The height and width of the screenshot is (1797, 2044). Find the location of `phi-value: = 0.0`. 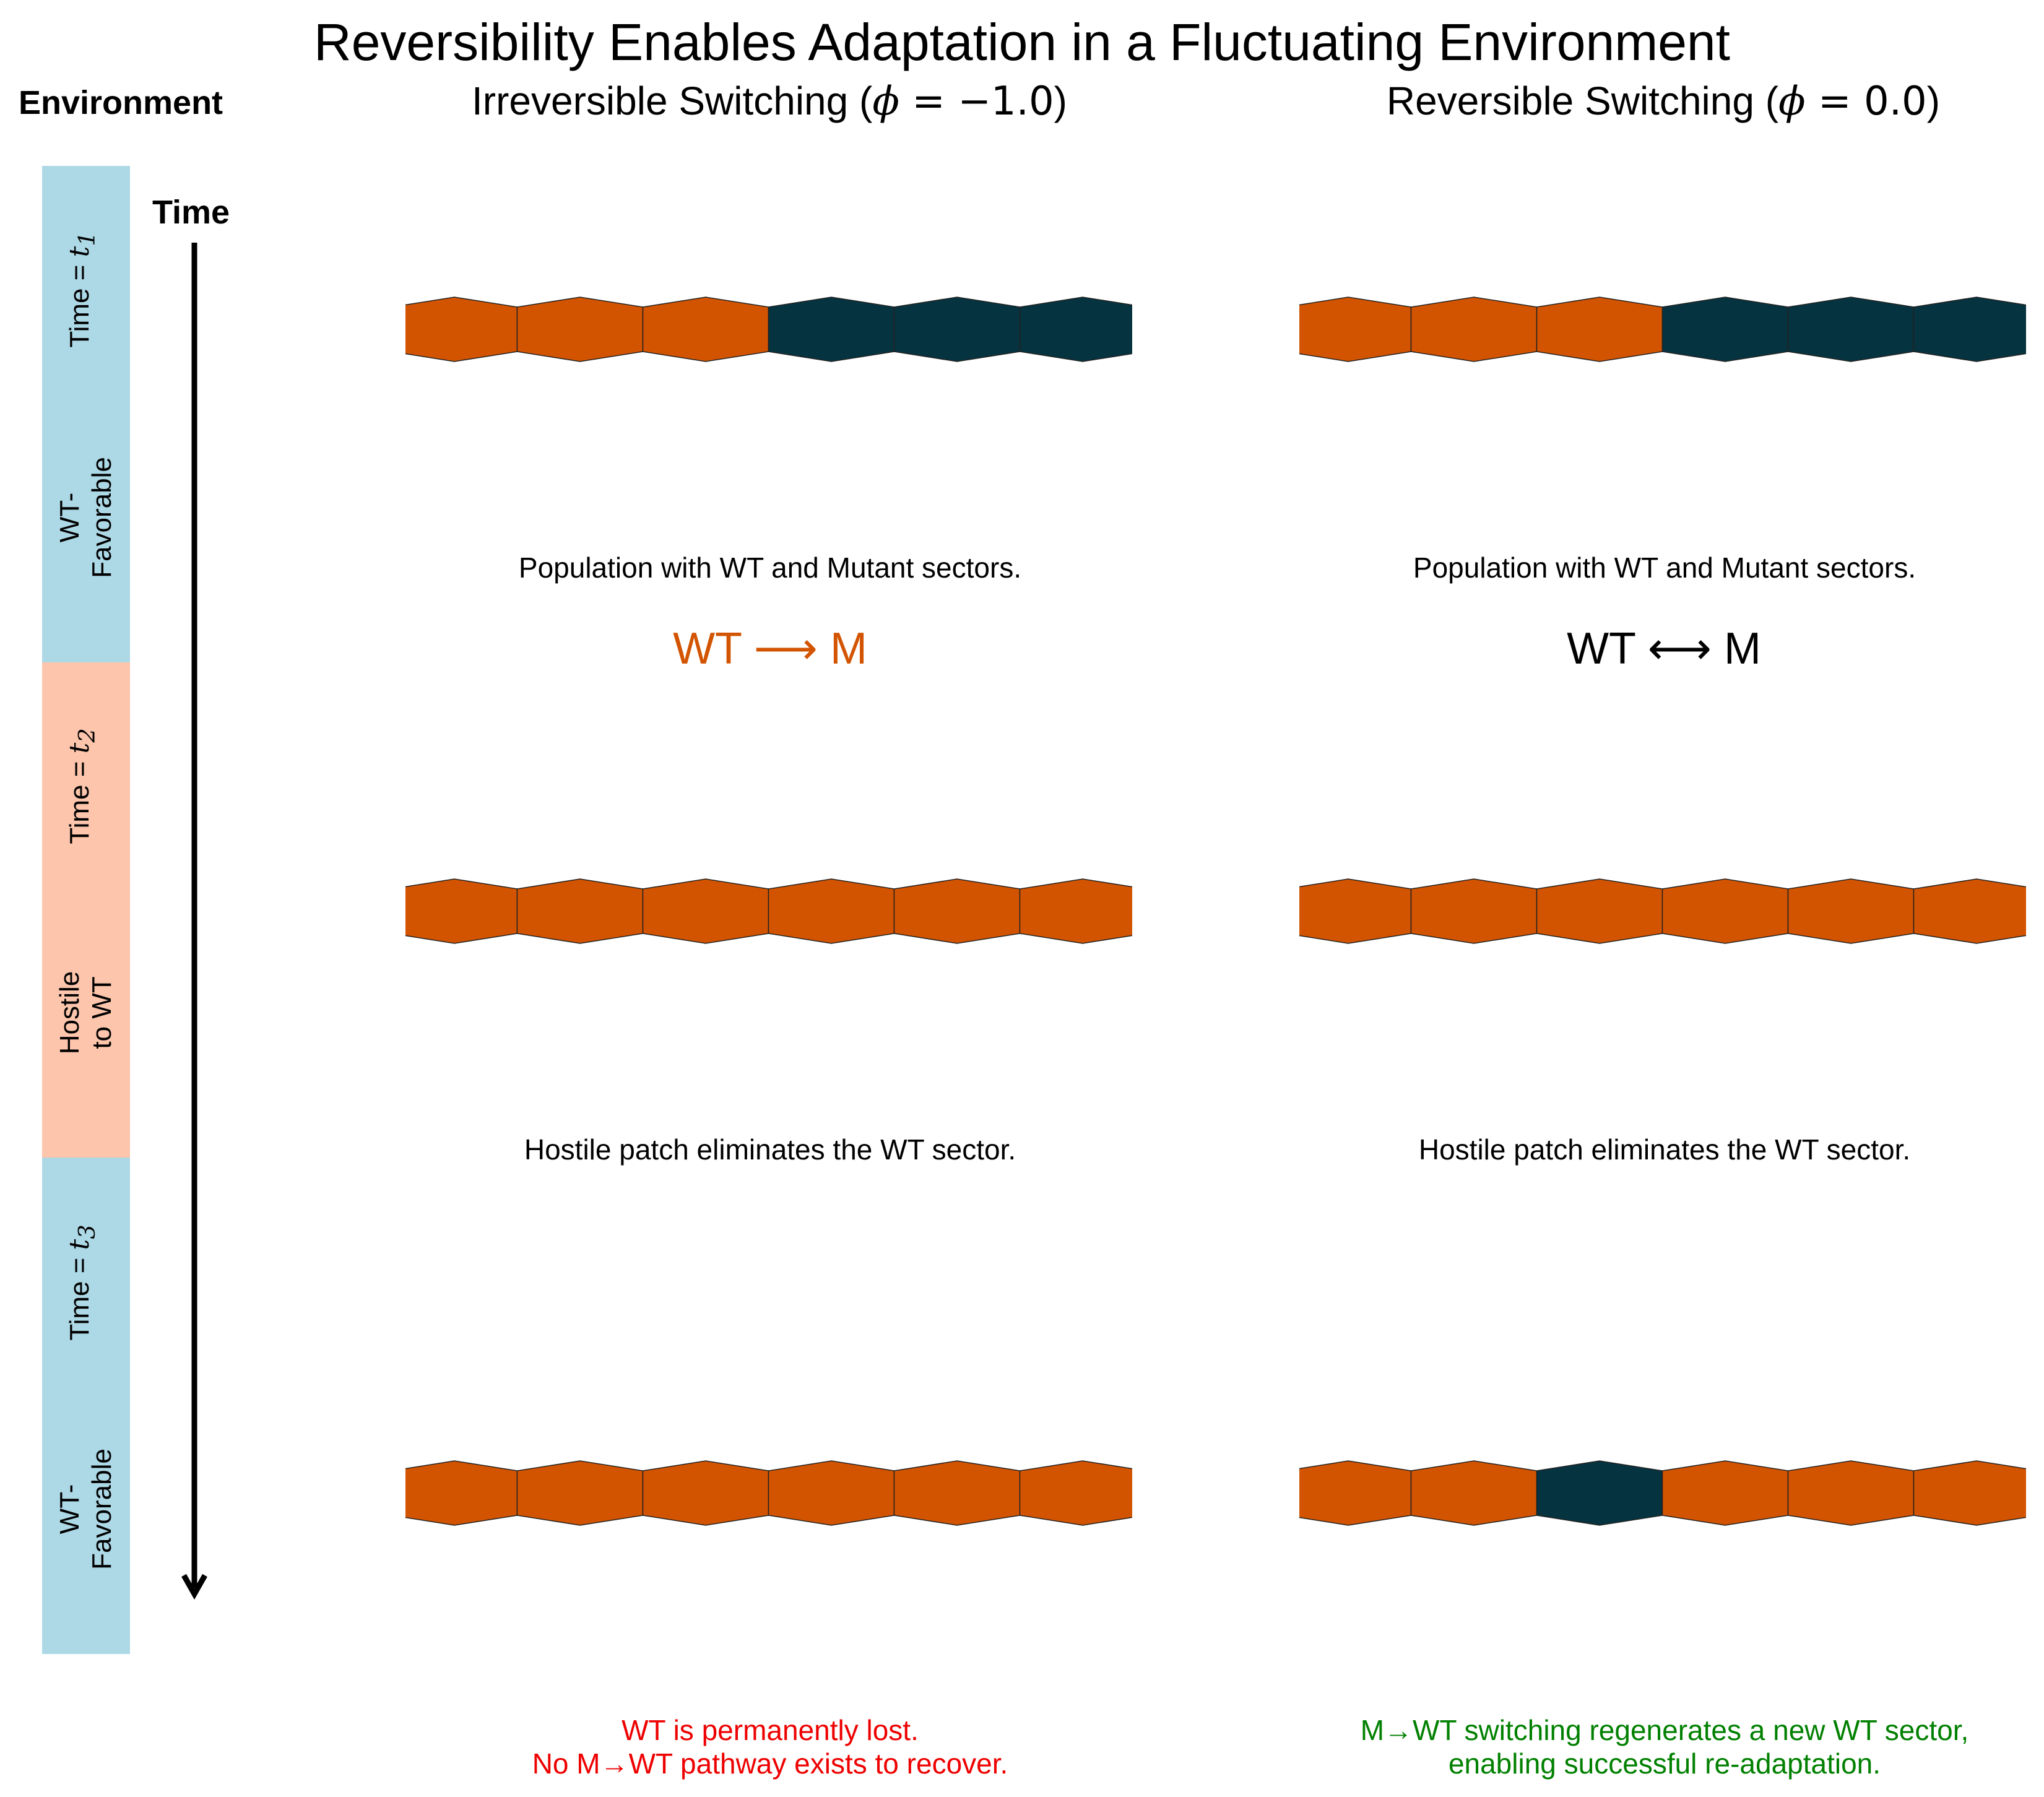

phi-value: = 0.0 is located at coordinates (1866, 101).